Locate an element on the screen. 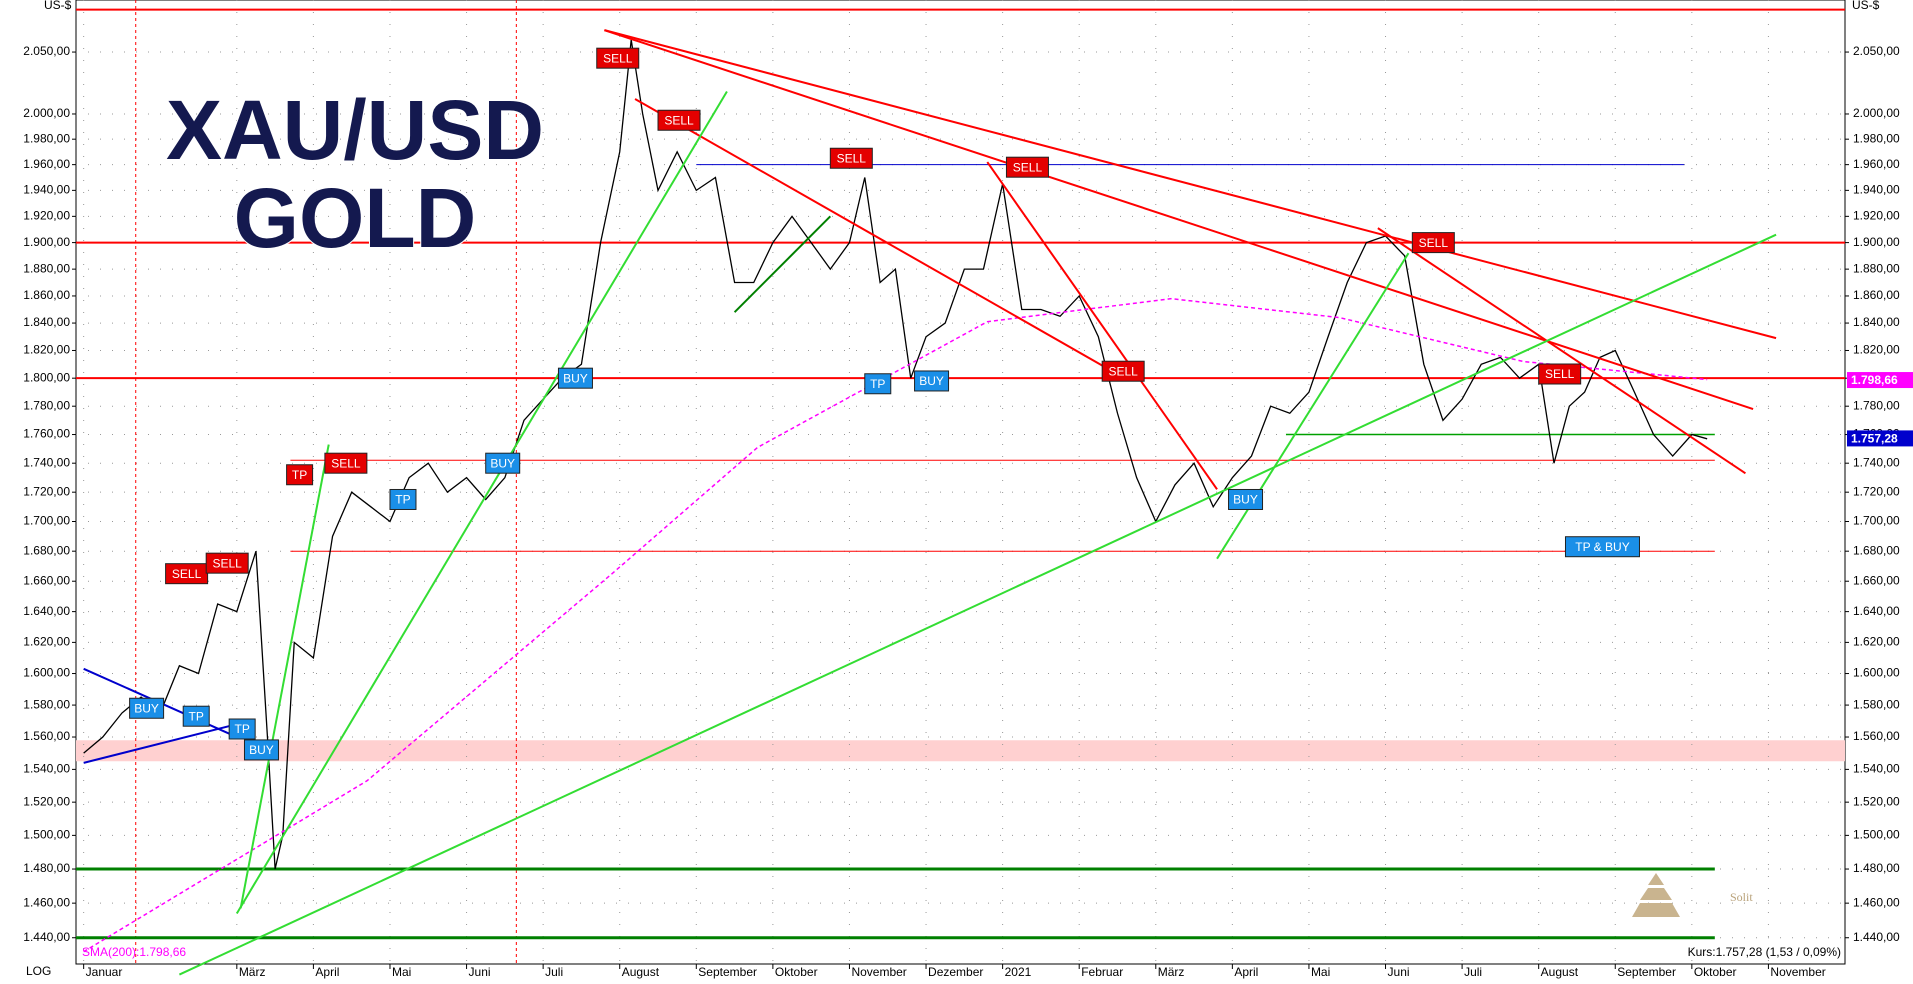 This screenshot has width=1913, height=984. y-tick-label: 1.740,00 is located at coordinates (46, 462).